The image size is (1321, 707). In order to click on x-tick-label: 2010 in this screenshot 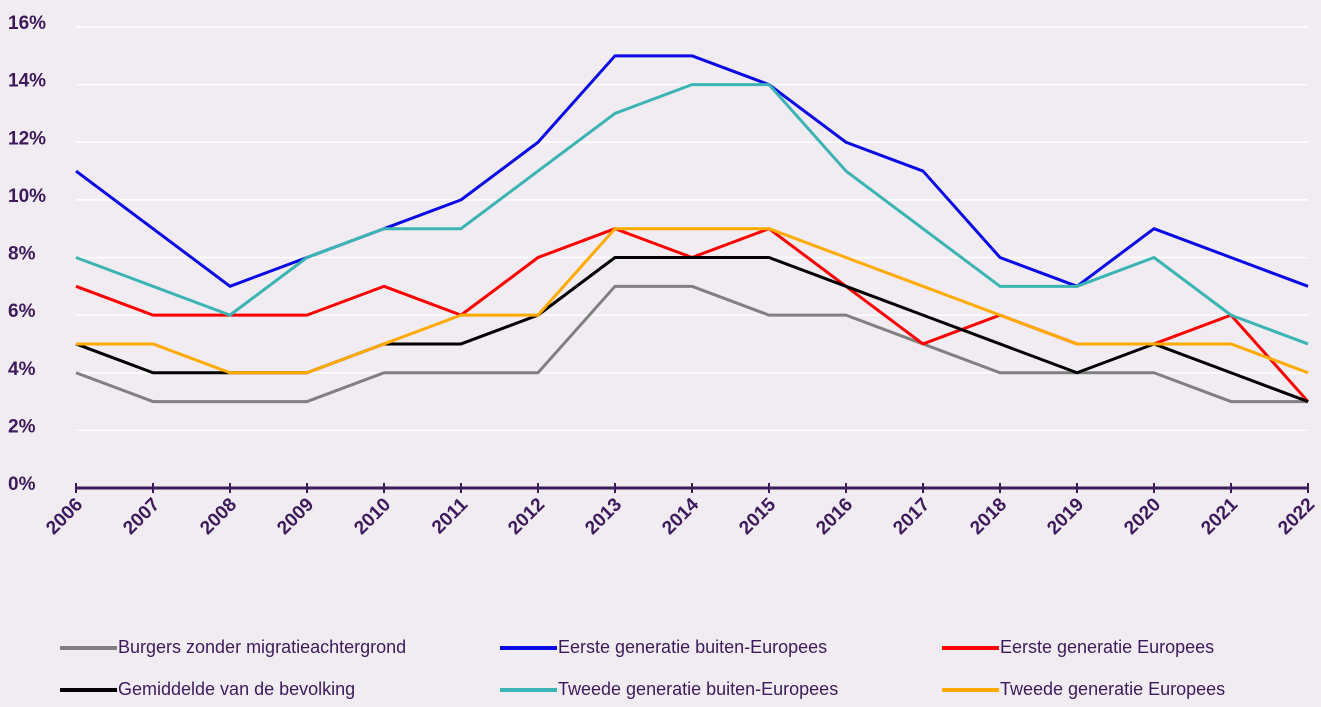, I will do `click(372, 516)`.